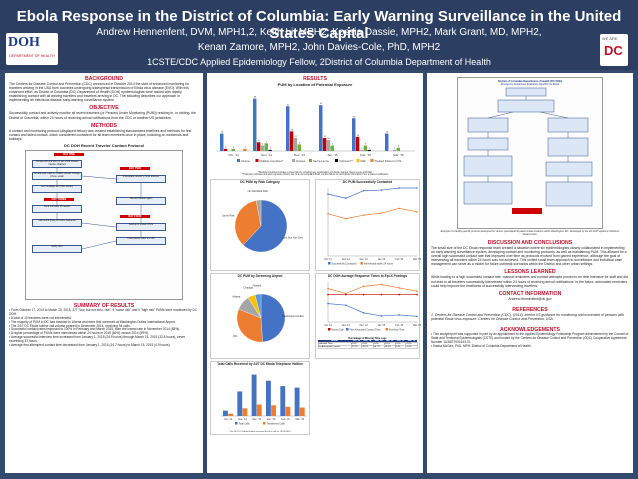  What do you see at coordinates (228, 216) in the screenshot?
I see `pie-label: Some Risk` at bounding box center [228, 216].